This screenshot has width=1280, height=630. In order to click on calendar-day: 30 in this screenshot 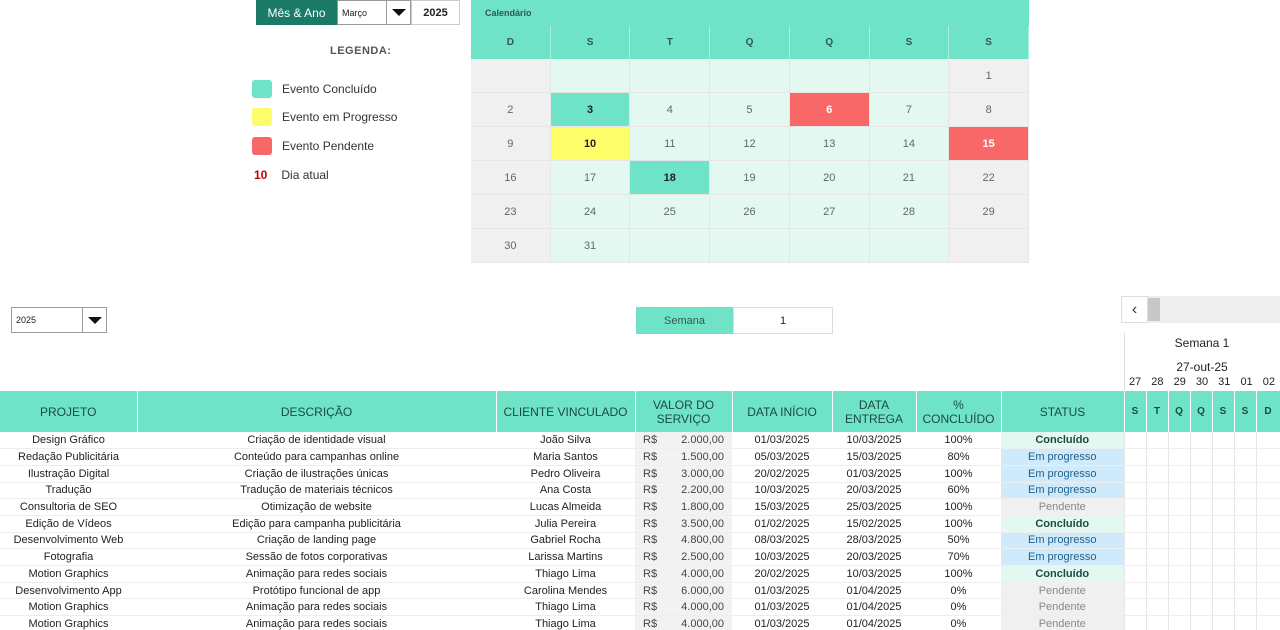, I will do `click(511, 246)`.